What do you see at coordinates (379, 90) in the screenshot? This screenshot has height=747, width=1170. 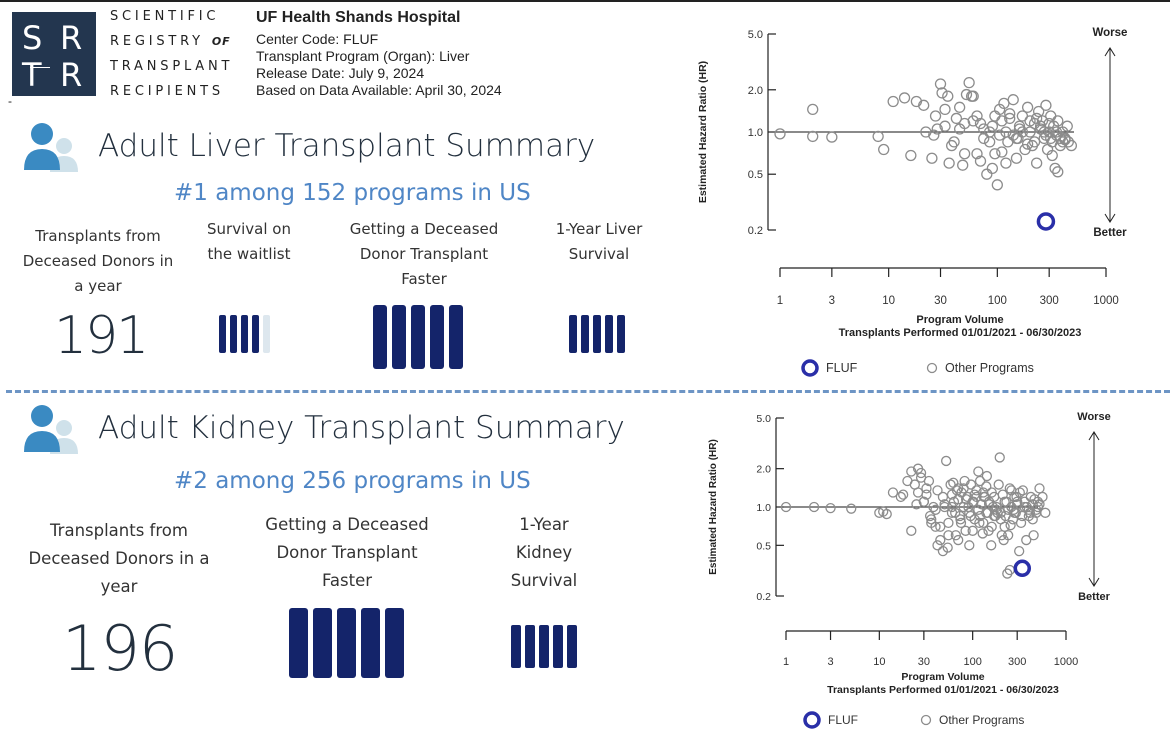 I see `data-available-date: Based on Data Available: April 30, 2024` at bounding box center [379, 90].